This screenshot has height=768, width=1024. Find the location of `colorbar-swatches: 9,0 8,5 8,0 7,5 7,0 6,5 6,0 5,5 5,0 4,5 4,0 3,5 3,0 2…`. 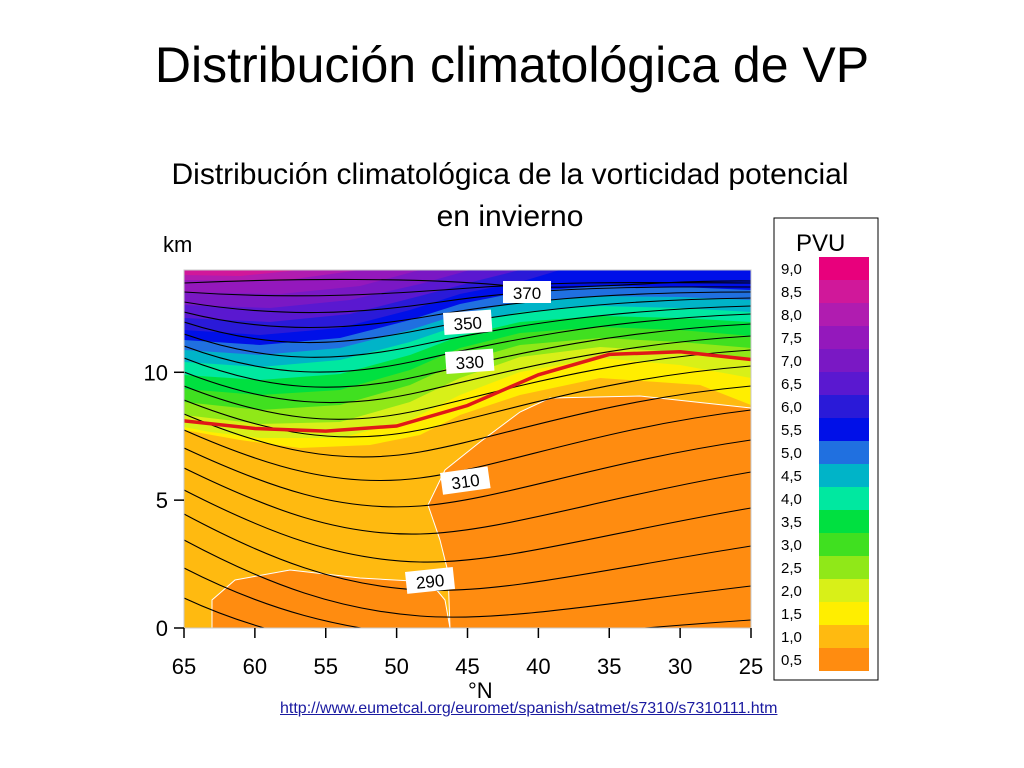

colorbar-swatches: 9,0 8,5 8,0 7,5 7,0 6,5 6,0 5,5 5,0 4,5 4,0 3,5 3,0 2… is located at coordinates (825, 464).